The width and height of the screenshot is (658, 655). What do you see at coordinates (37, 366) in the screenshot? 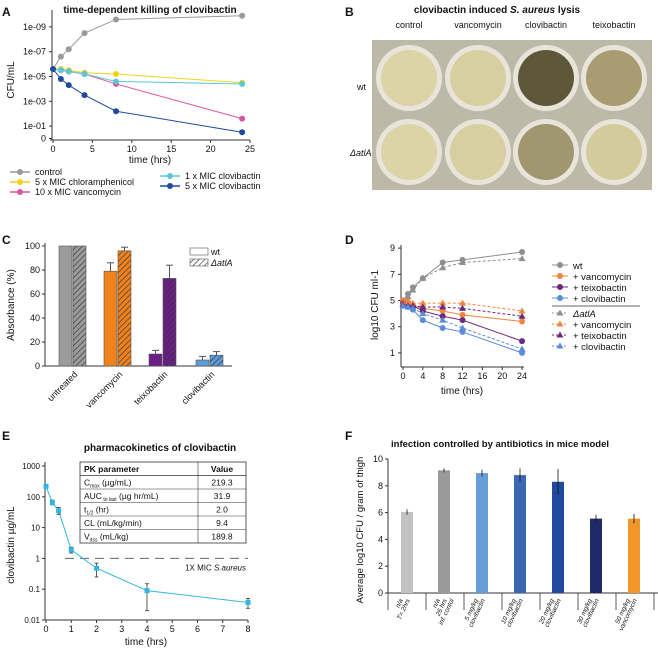
I see `y-tick-label: 0` at bounding box center [37, 366].